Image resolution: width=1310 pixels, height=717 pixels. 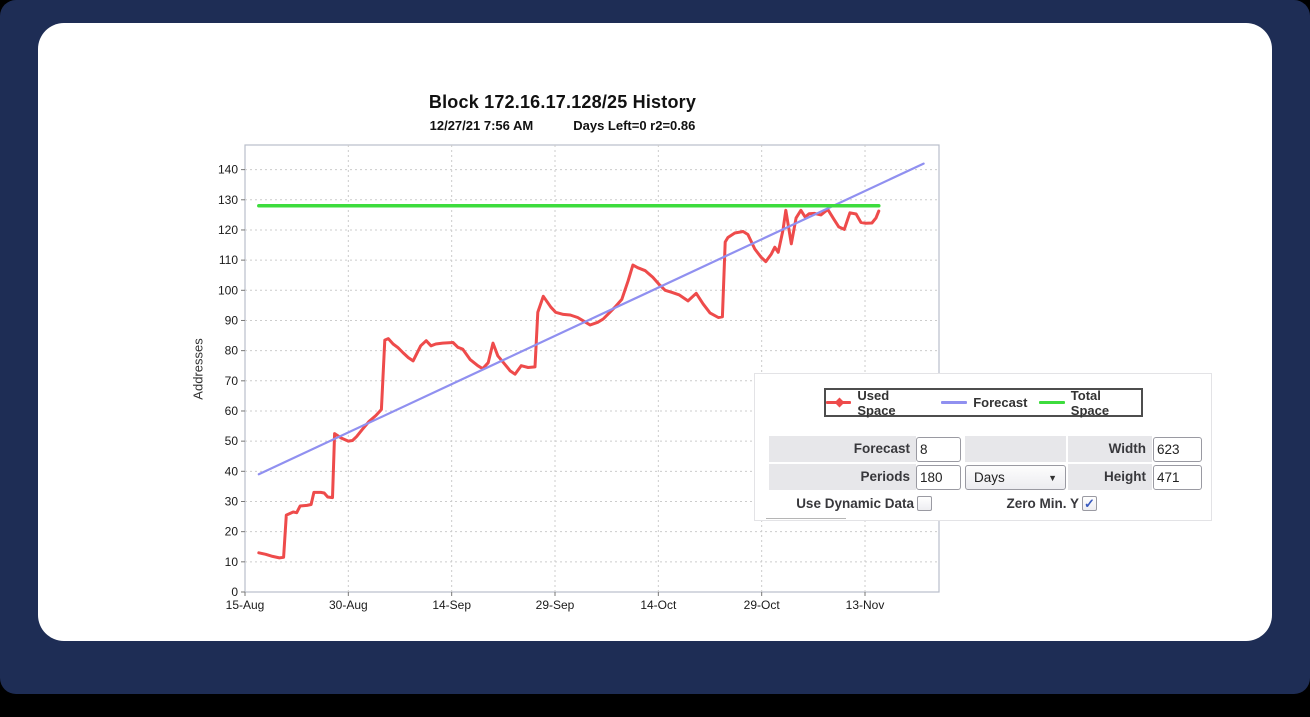 What do you see at coordinates (232, 320) in the screenshot?
I see `y-tick-label: 90` at bounding box center [232, 320].